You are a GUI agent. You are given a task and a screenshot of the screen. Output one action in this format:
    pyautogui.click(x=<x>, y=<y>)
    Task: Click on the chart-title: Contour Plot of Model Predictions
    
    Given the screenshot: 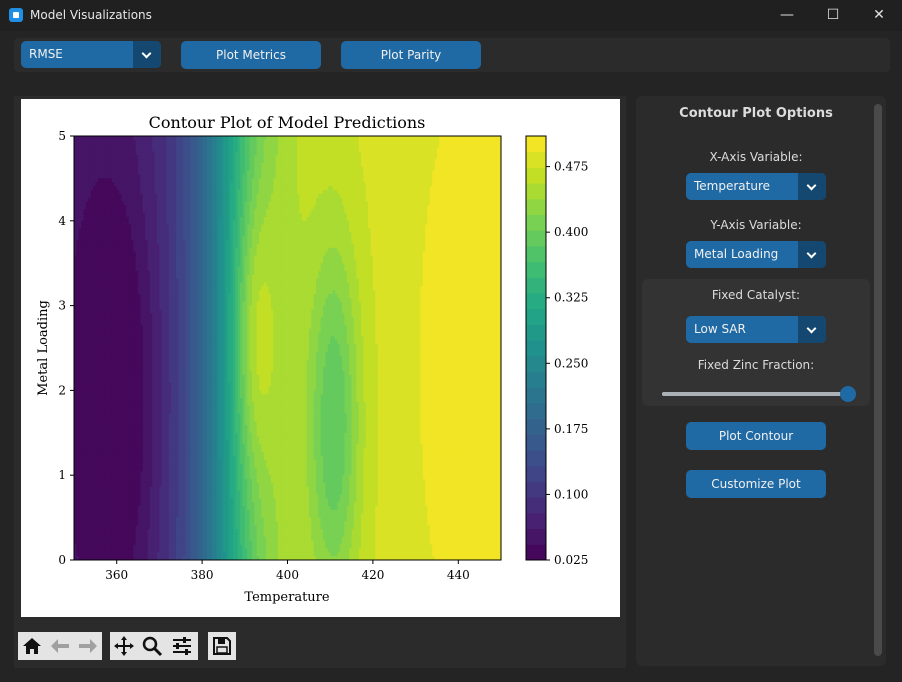 What is the action you would take?
    pyautogui.click(x=287, y=122)
    